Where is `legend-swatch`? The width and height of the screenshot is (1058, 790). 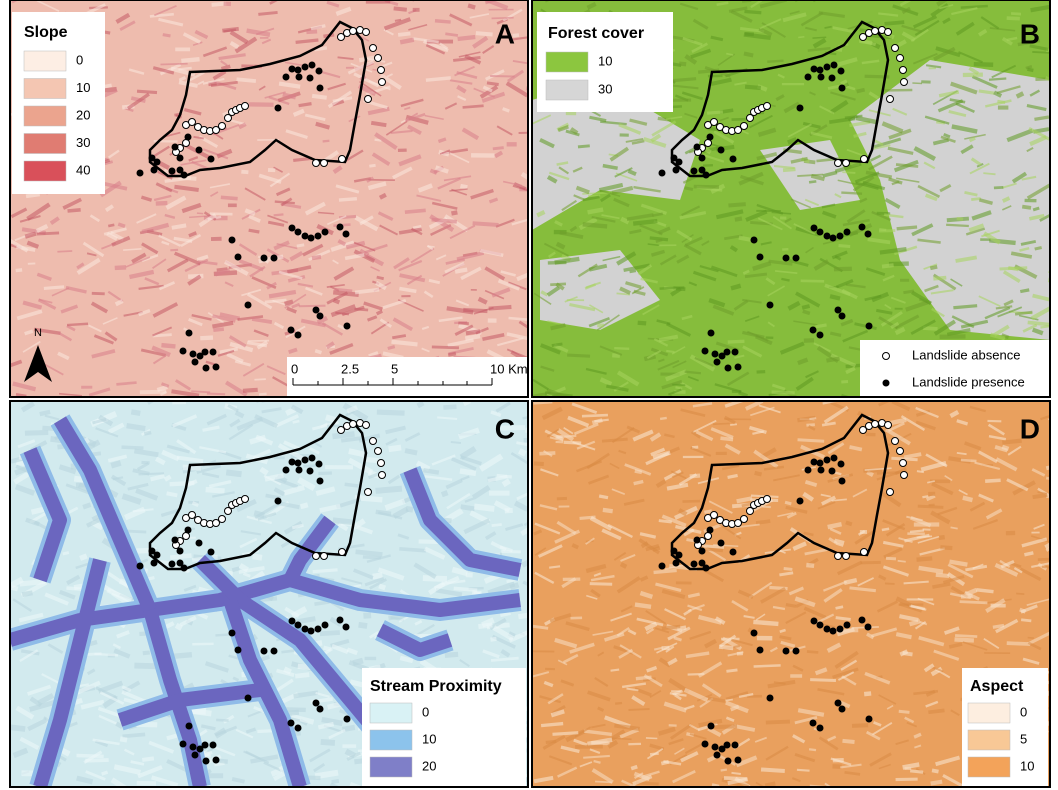 legend-swatch is located at coordinates (989, 740).